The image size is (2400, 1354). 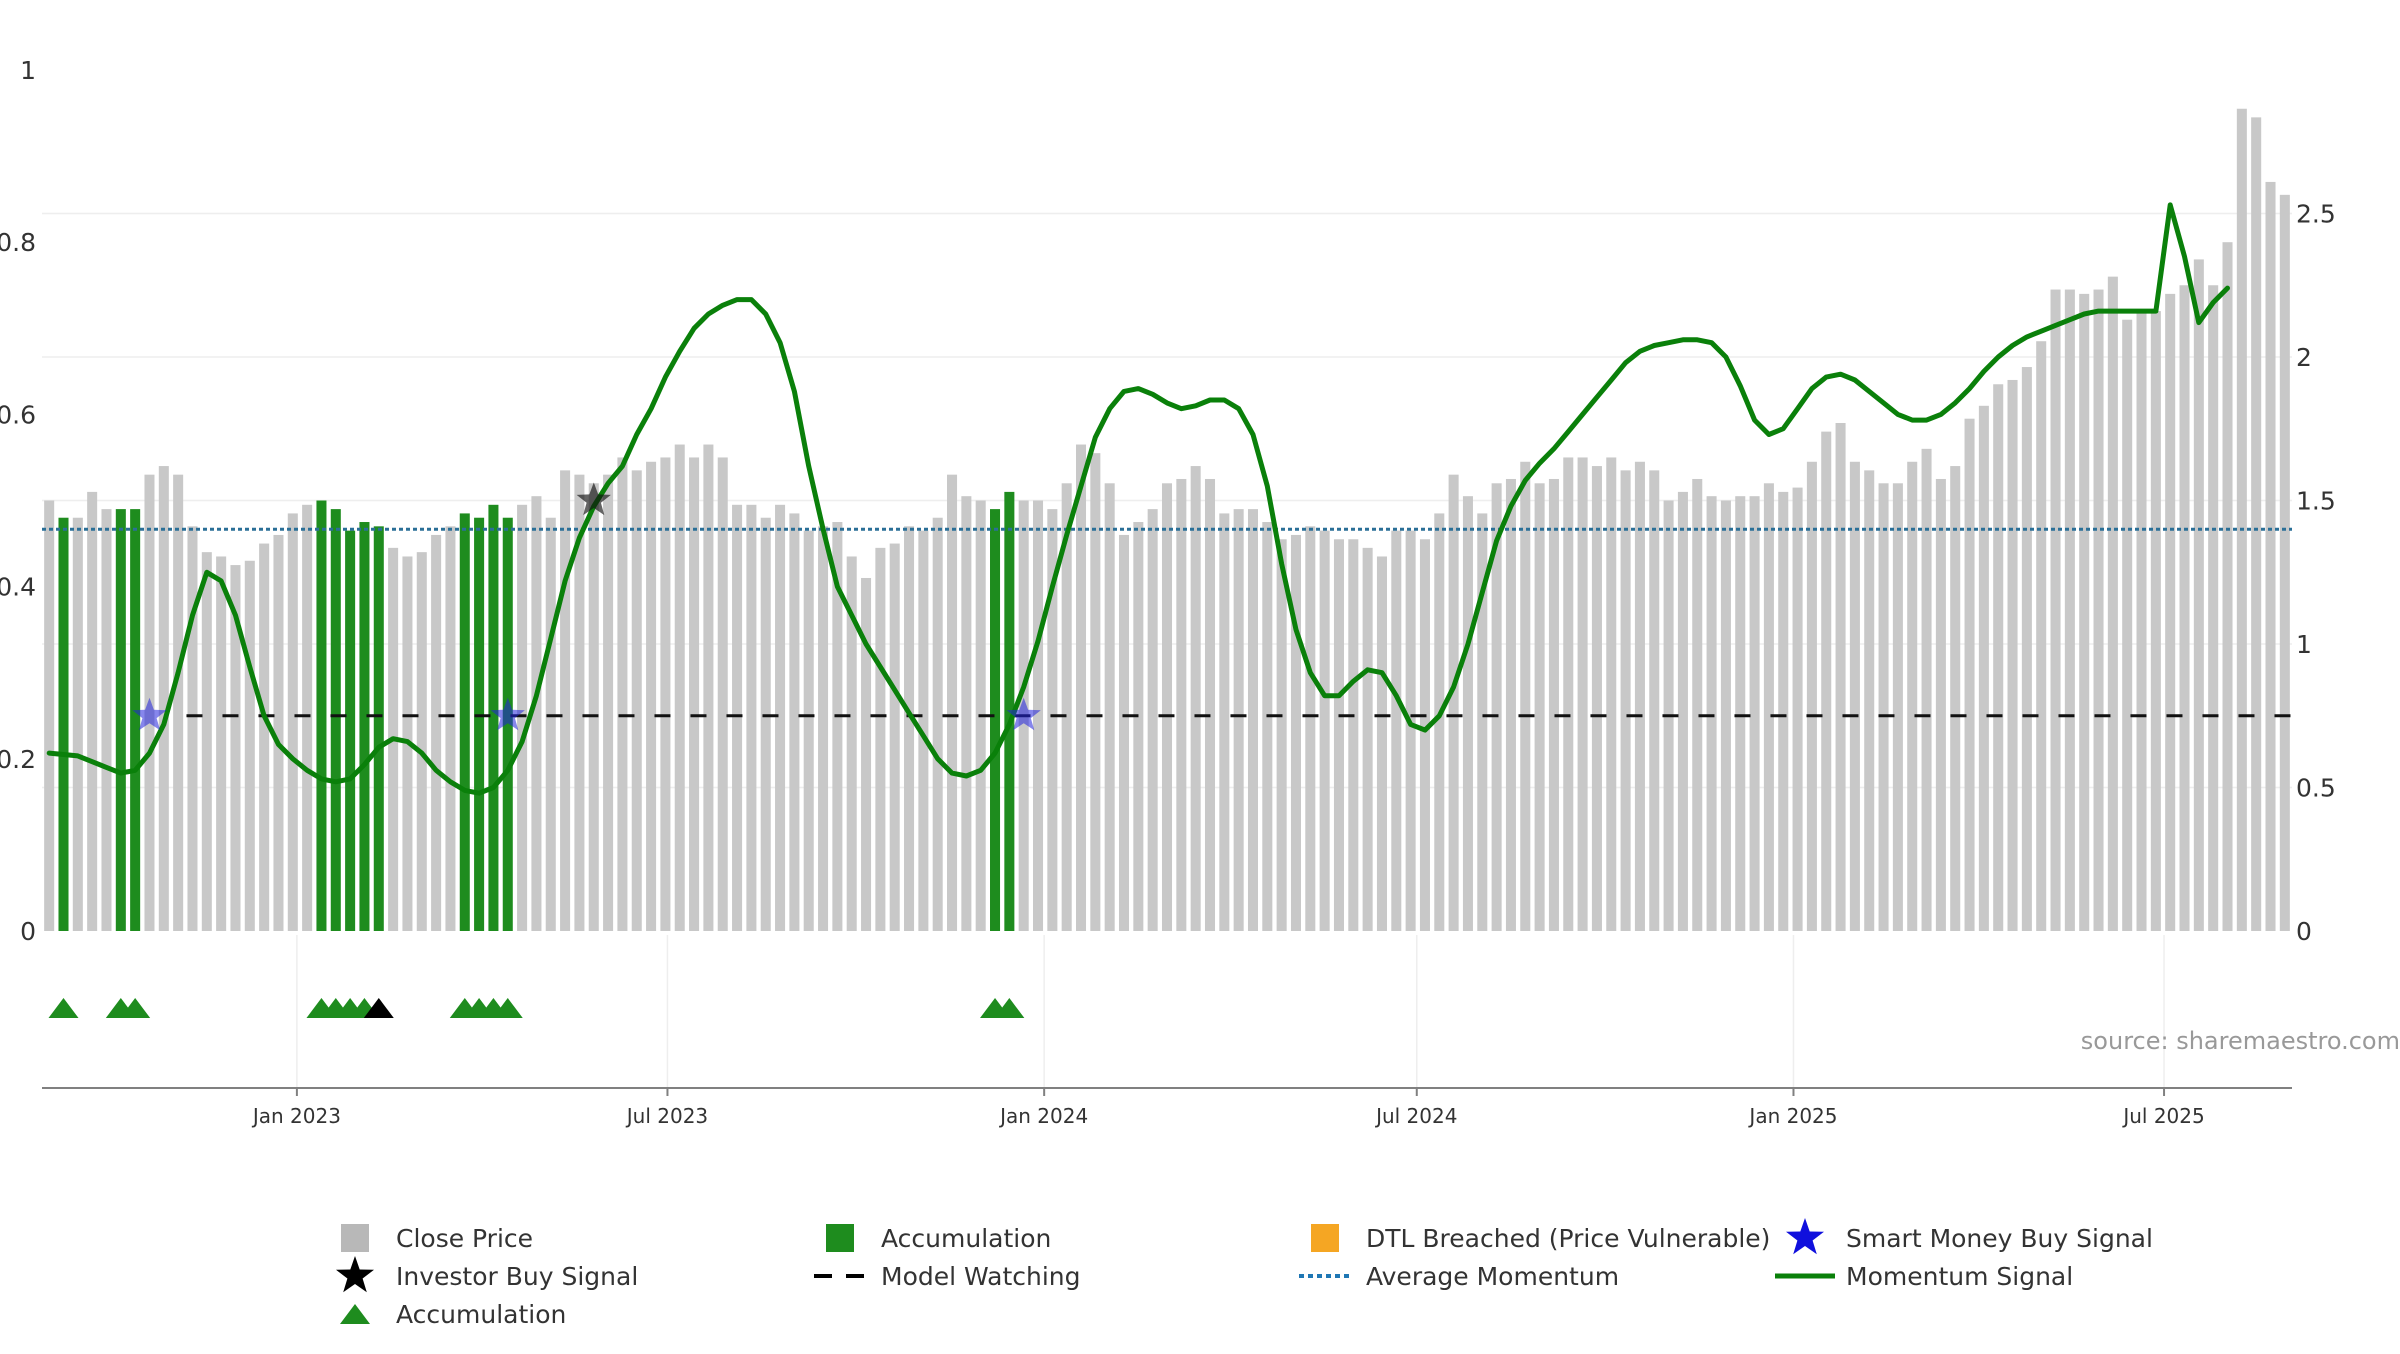 What do you see at coordinates (593, 499) in the screenshot?
I see `investor-buy-star` at bounding box center [593, 499].